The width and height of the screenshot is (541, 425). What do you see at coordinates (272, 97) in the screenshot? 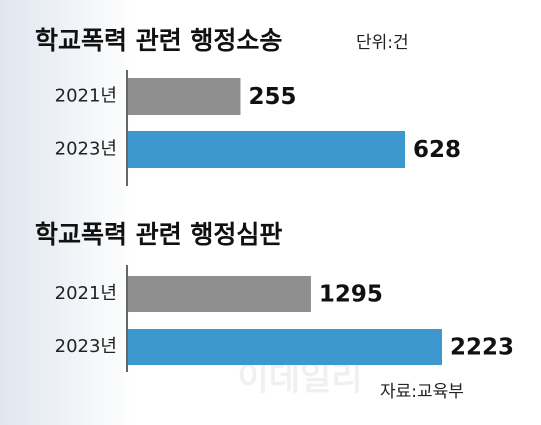
I see `value-label: 255` at bounding box center [272, 97].